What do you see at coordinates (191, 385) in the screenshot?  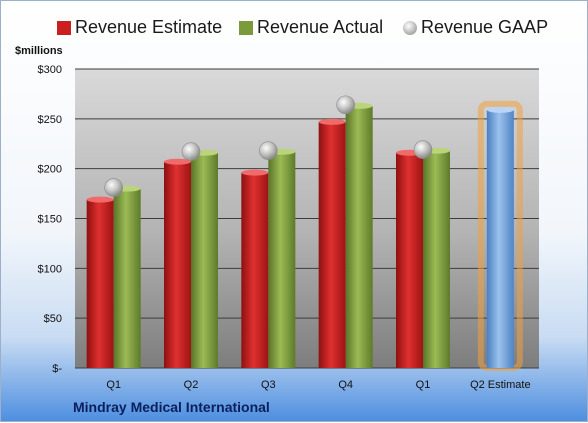 I see `x-tick-label: Q2` at bounding box center [191, 385].